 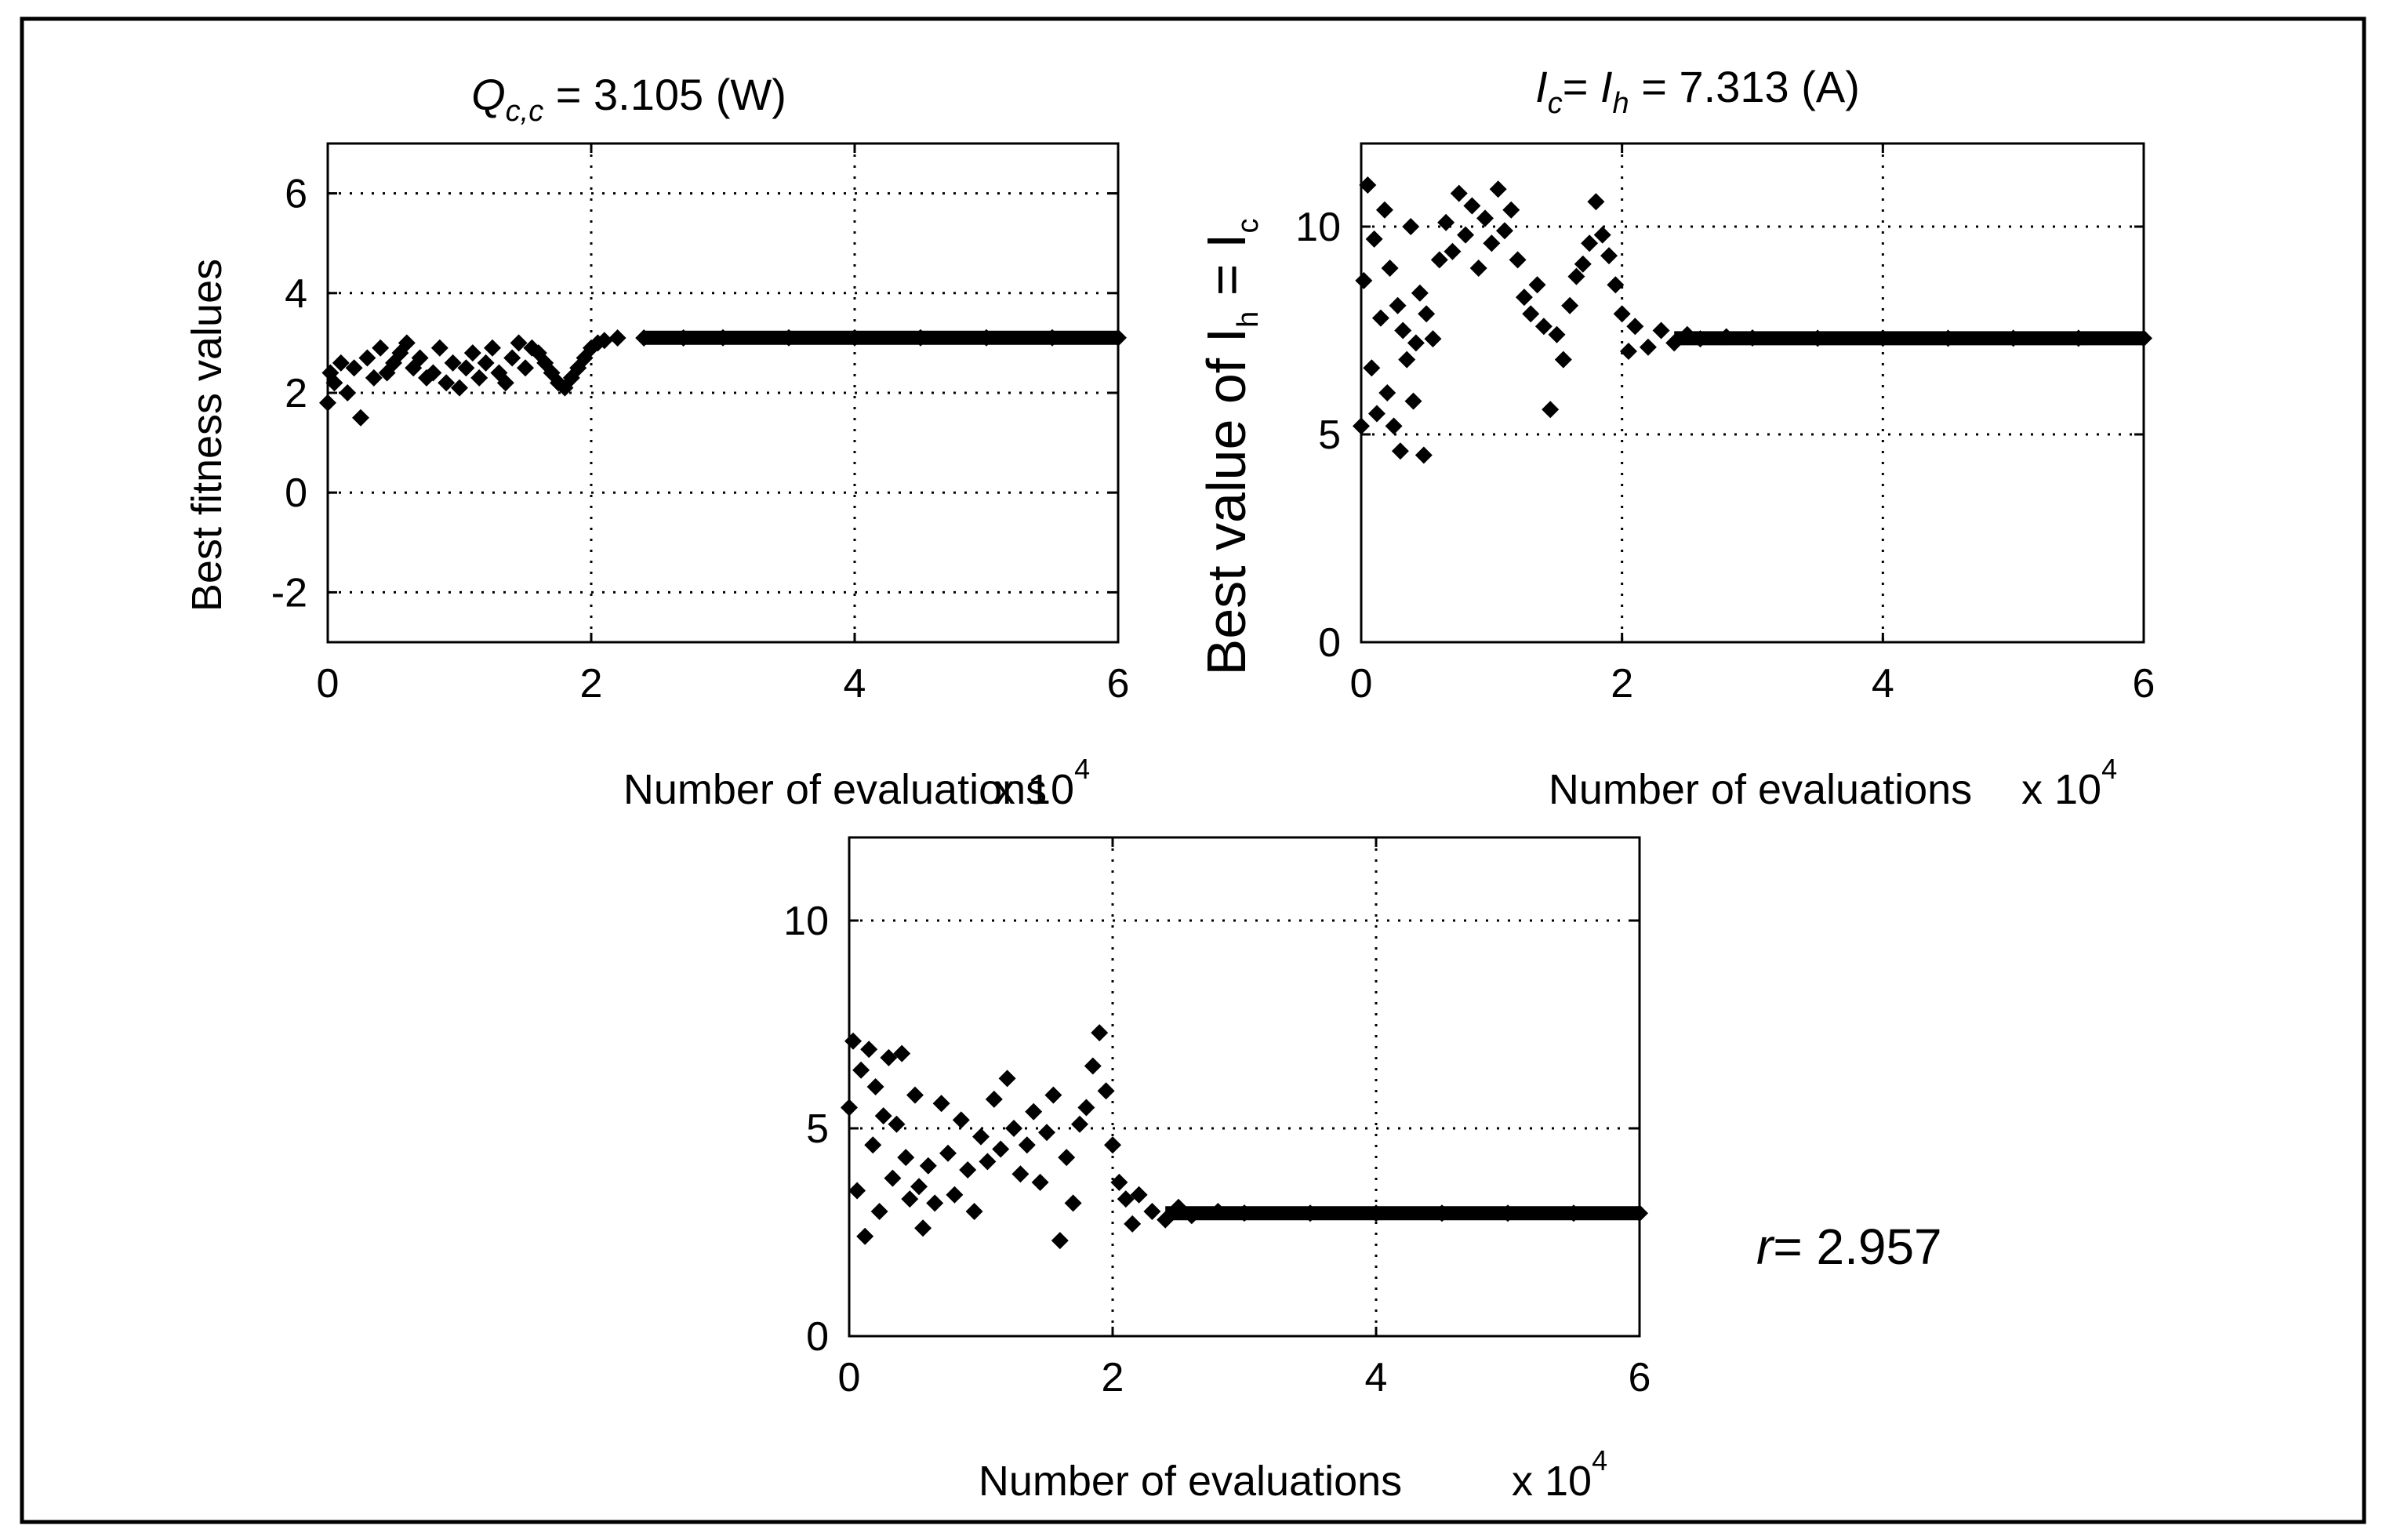 What do you see at coordinates (1318, 228) in the screenshot?
I see `y-tick-label: 10` at bounding box center [1318, 228].